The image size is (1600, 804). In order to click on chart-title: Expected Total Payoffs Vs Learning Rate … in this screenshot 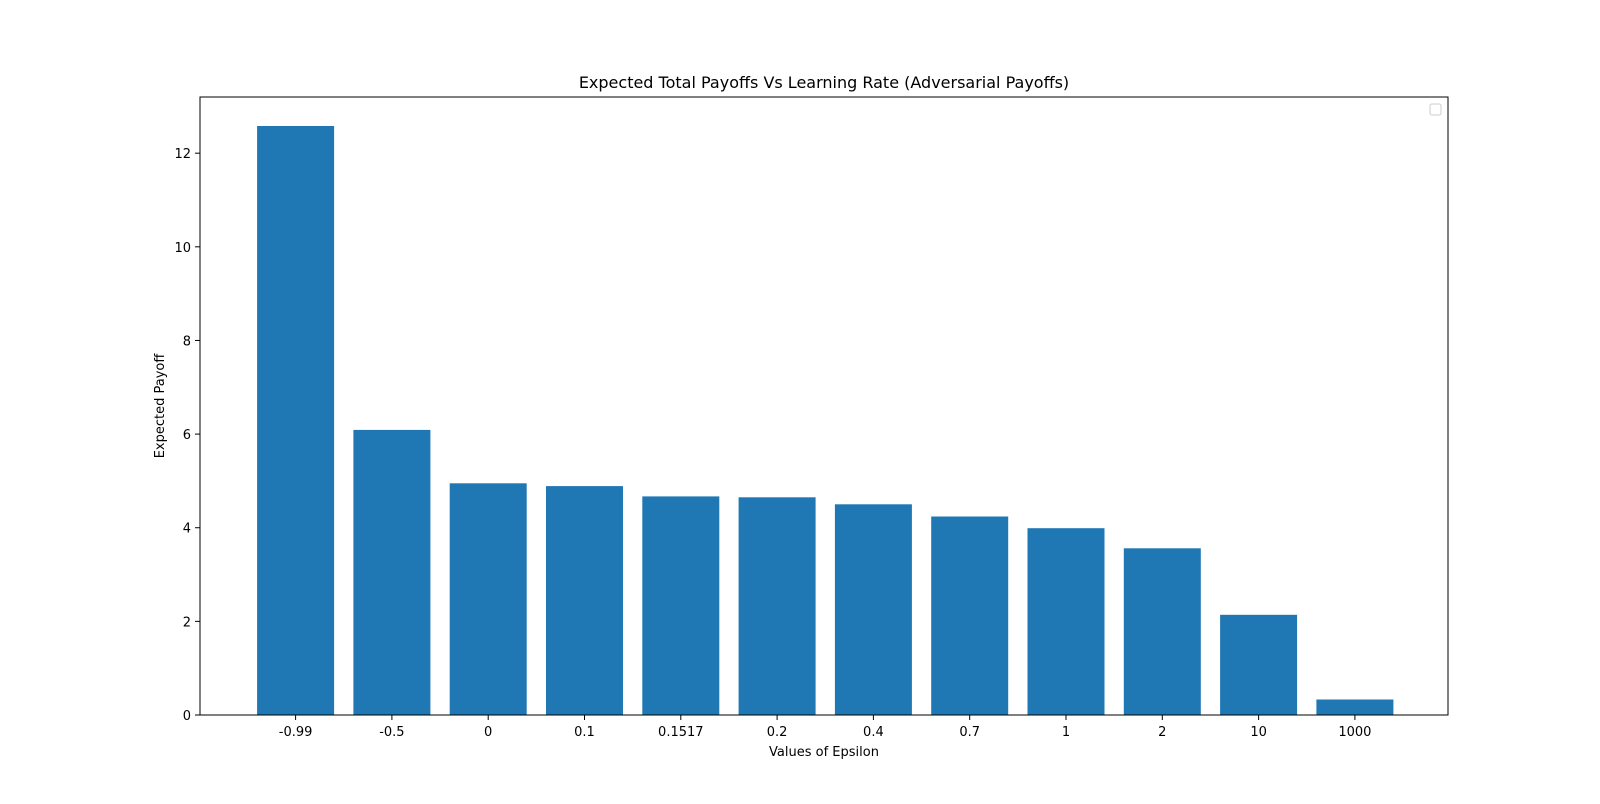, I will do `click(824, 82)`.